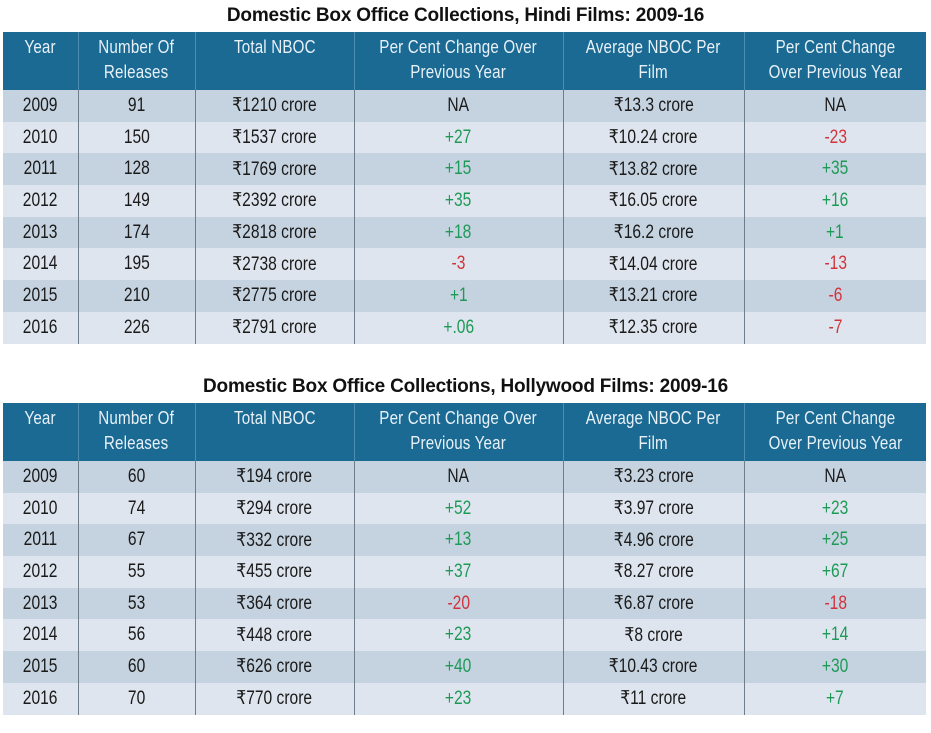  What do you see at coordinates (458, 200) in the screenshot?
I see `cell-value: +35` at bounding box center [458, 200].